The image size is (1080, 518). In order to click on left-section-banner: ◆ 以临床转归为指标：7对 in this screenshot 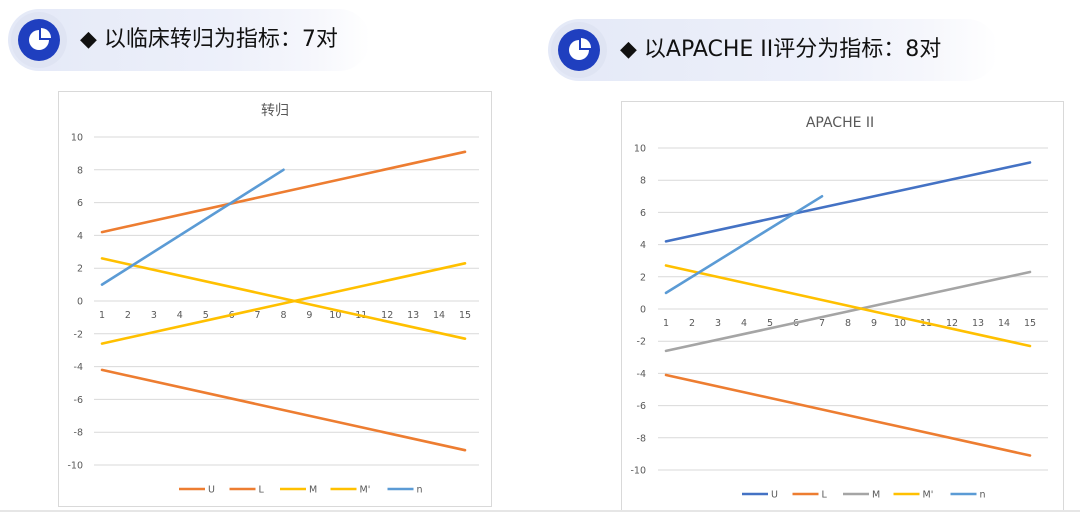, I will do `click(189, 40)`.